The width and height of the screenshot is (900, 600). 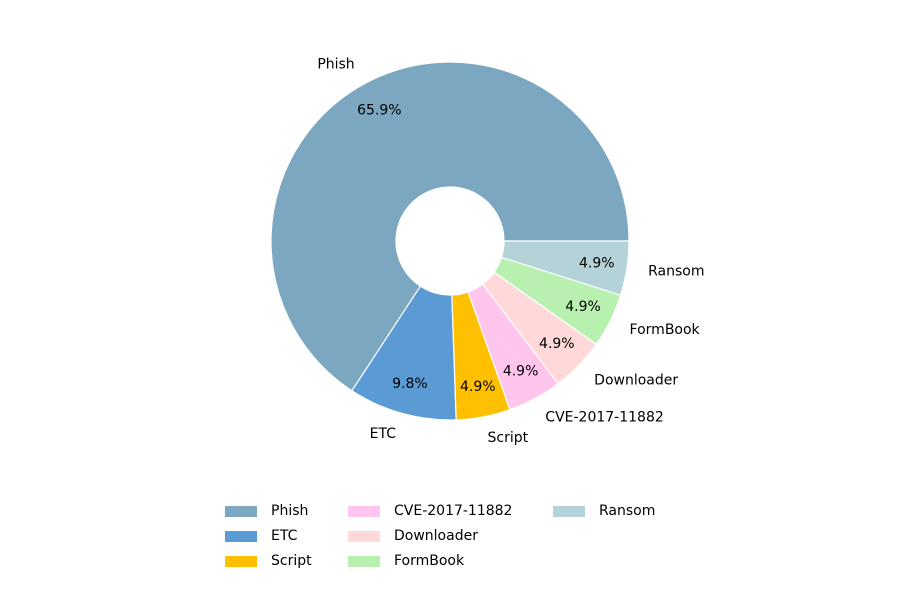 I want to click on slice-label: CVE-2017-11882, so click(x=604, y=417).